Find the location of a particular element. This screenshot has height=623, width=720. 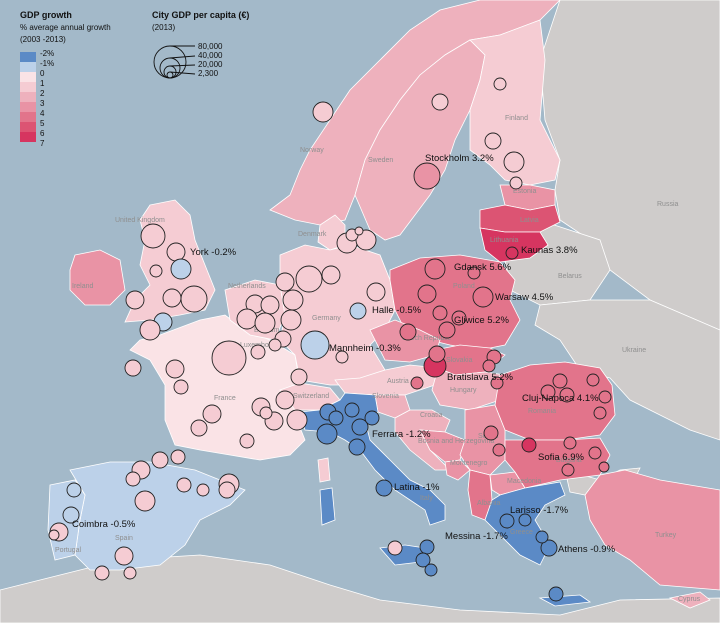

legend-size-period: (2013) is located at coordinates (163, 27).